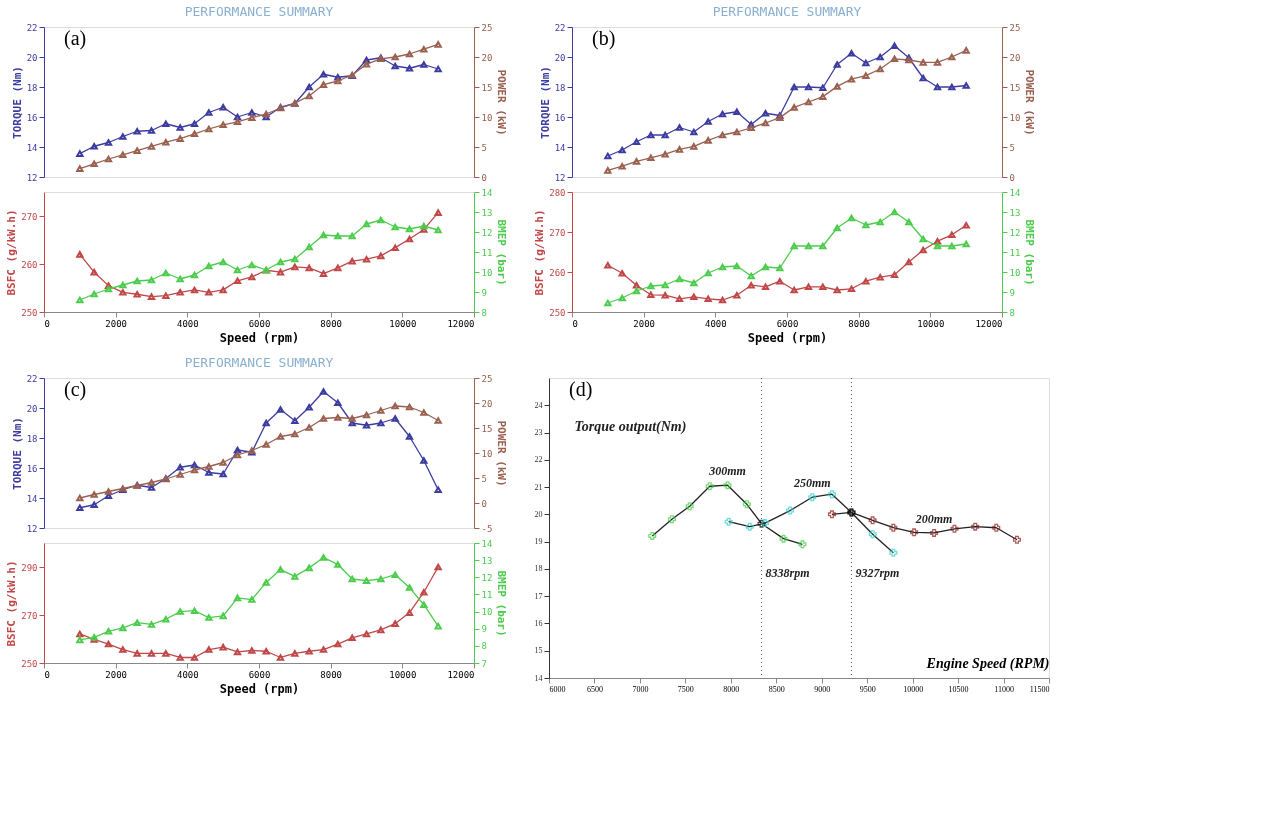  Describe the element at coordinates (484, 312) in the screenshot. I see `y2-tick-label: 8` at that location.